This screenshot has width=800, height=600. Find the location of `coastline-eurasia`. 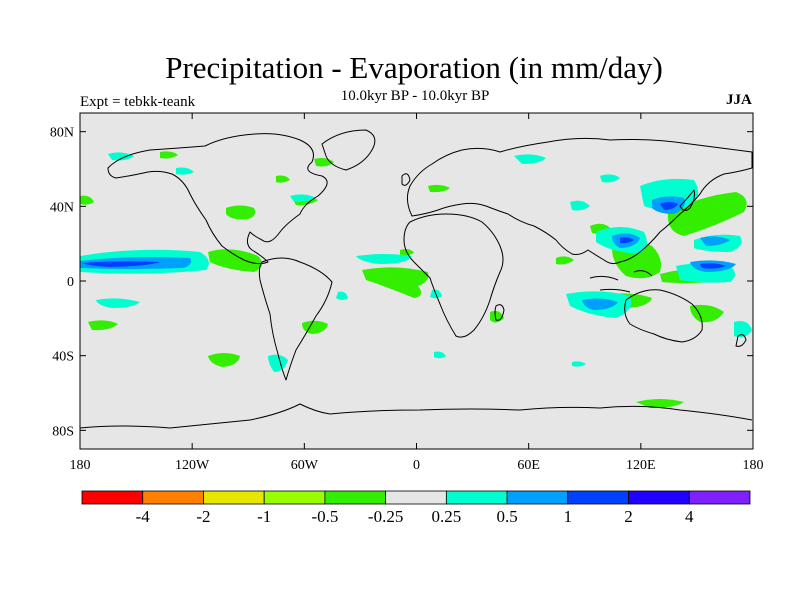

coastline-eurasia is located at coordinates (579, 201).